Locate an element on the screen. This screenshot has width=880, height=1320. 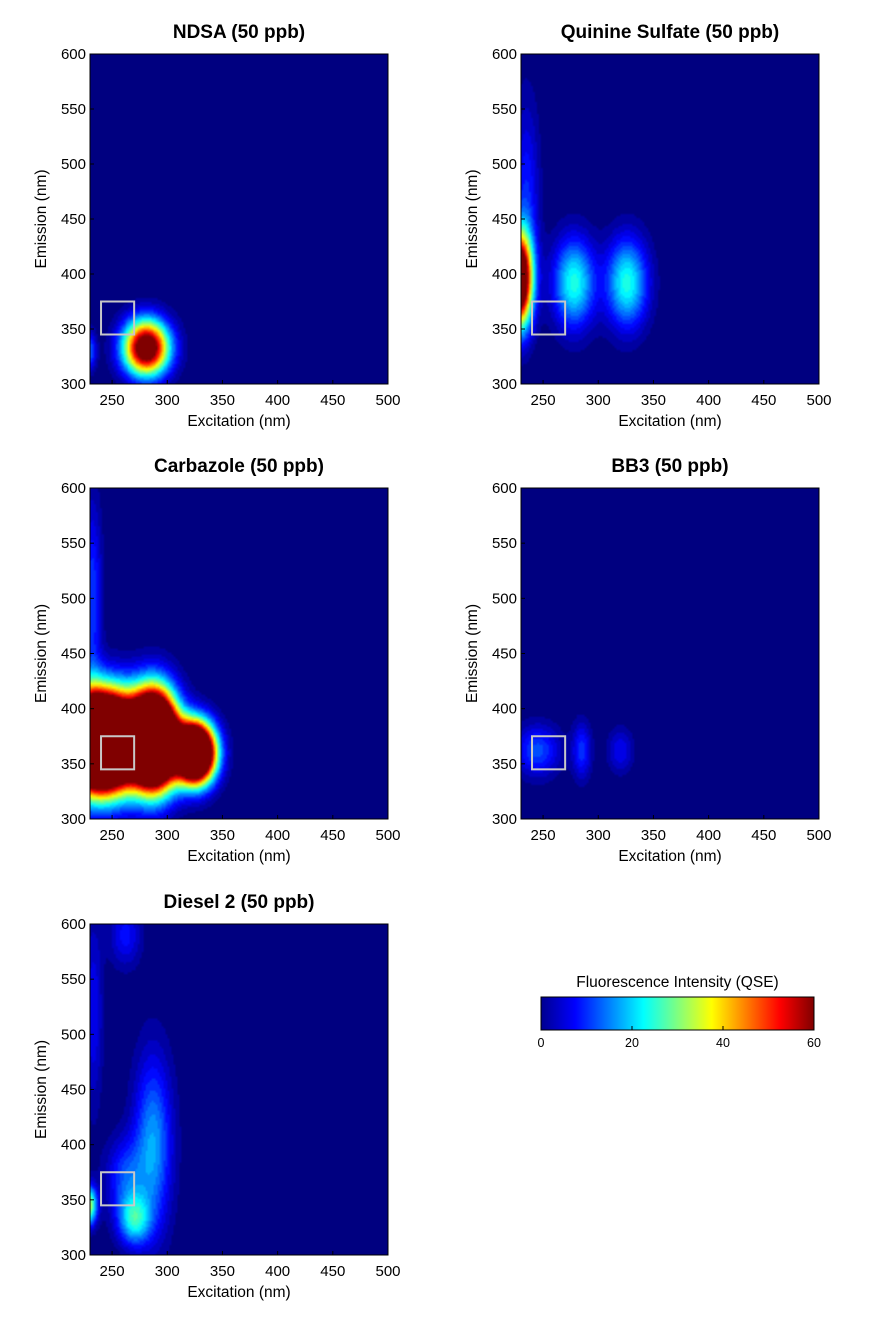
panel-title: BB3 (50 ppb) is located at coordinates (669, 466).